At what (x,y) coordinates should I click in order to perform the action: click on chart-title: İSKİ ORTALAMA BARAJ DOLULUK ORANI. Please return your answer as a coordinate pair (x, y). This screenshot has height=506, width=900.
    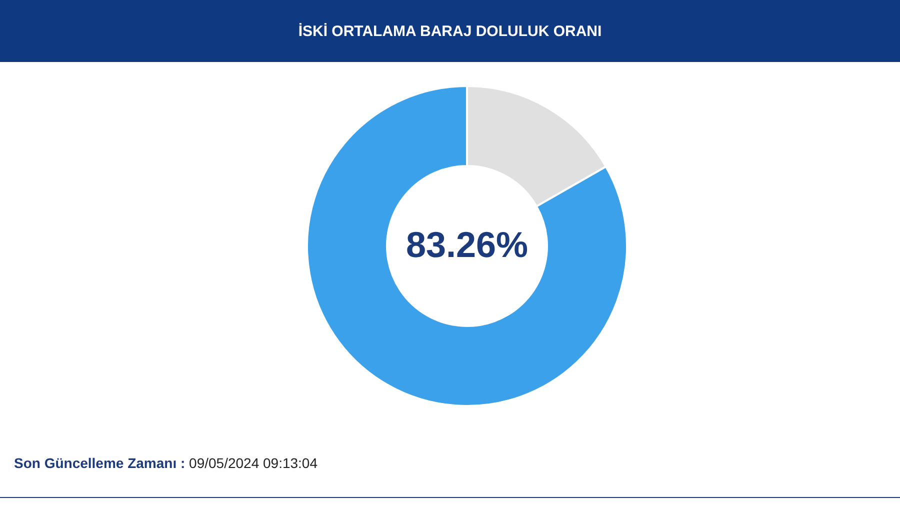
    Looking at the image, I should click on (450, 31).